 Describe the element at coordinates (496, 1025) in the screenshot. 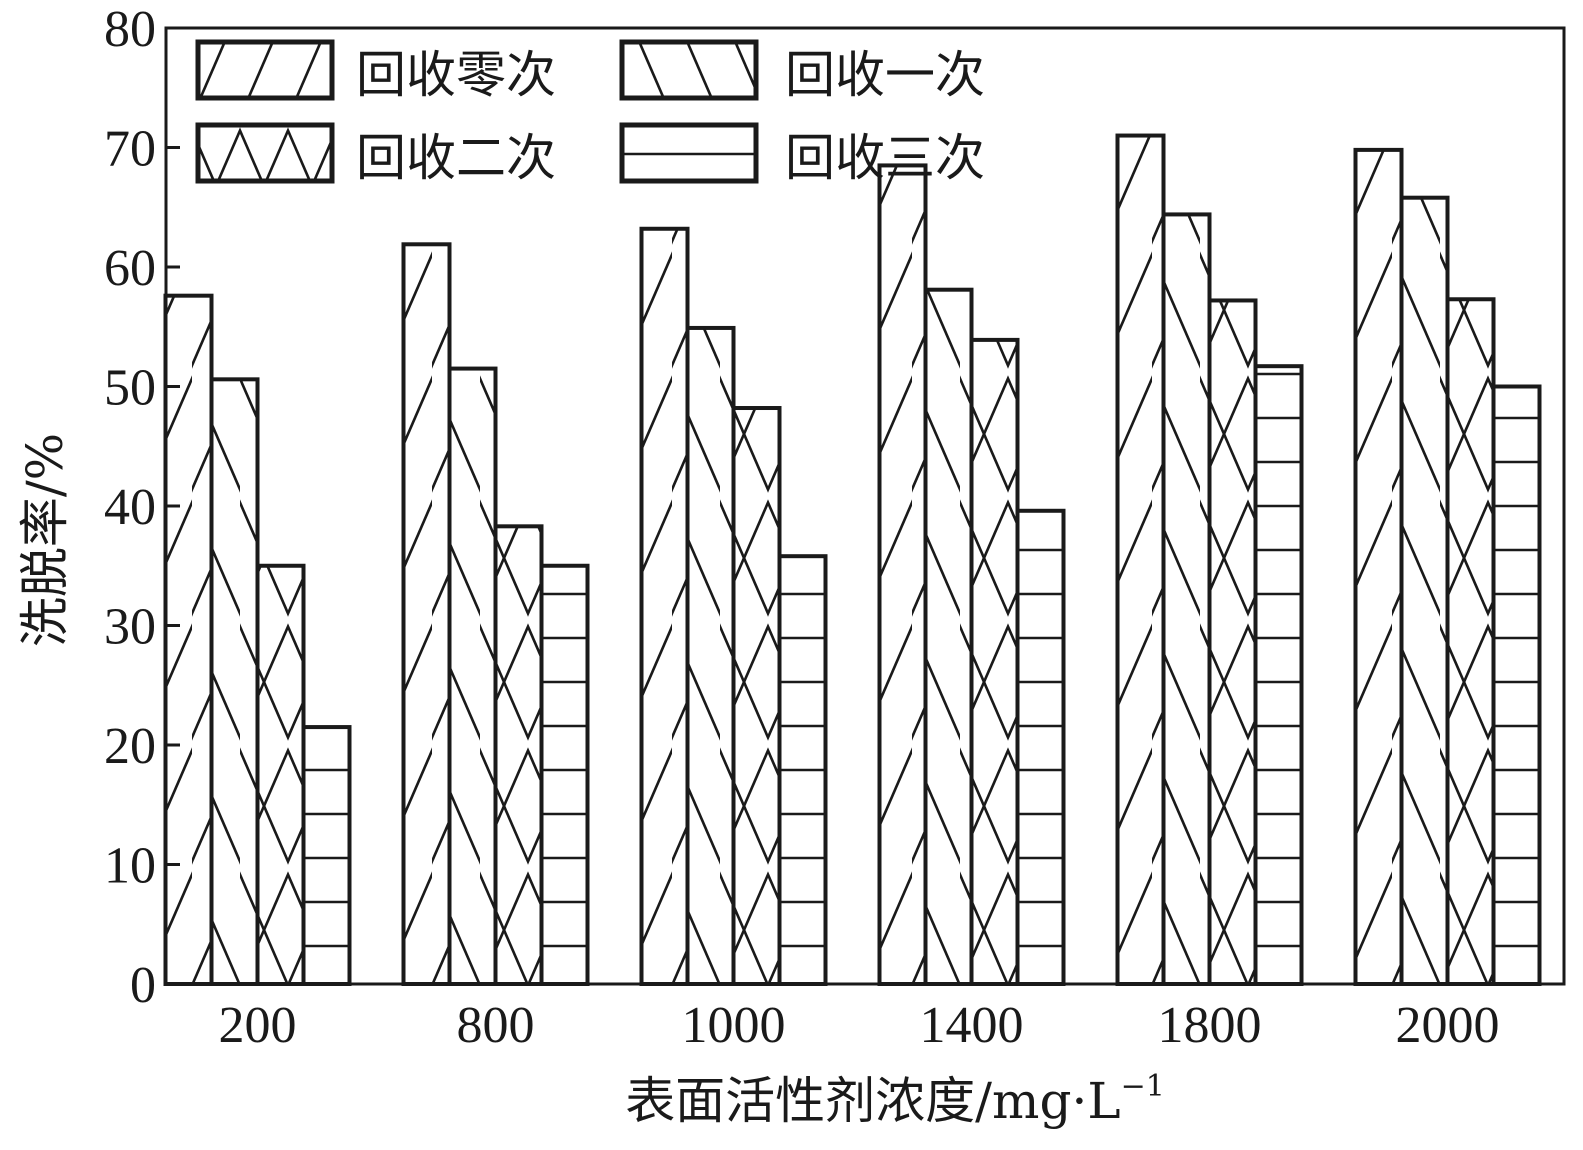

I see `x-tick-label: 800` at that location.